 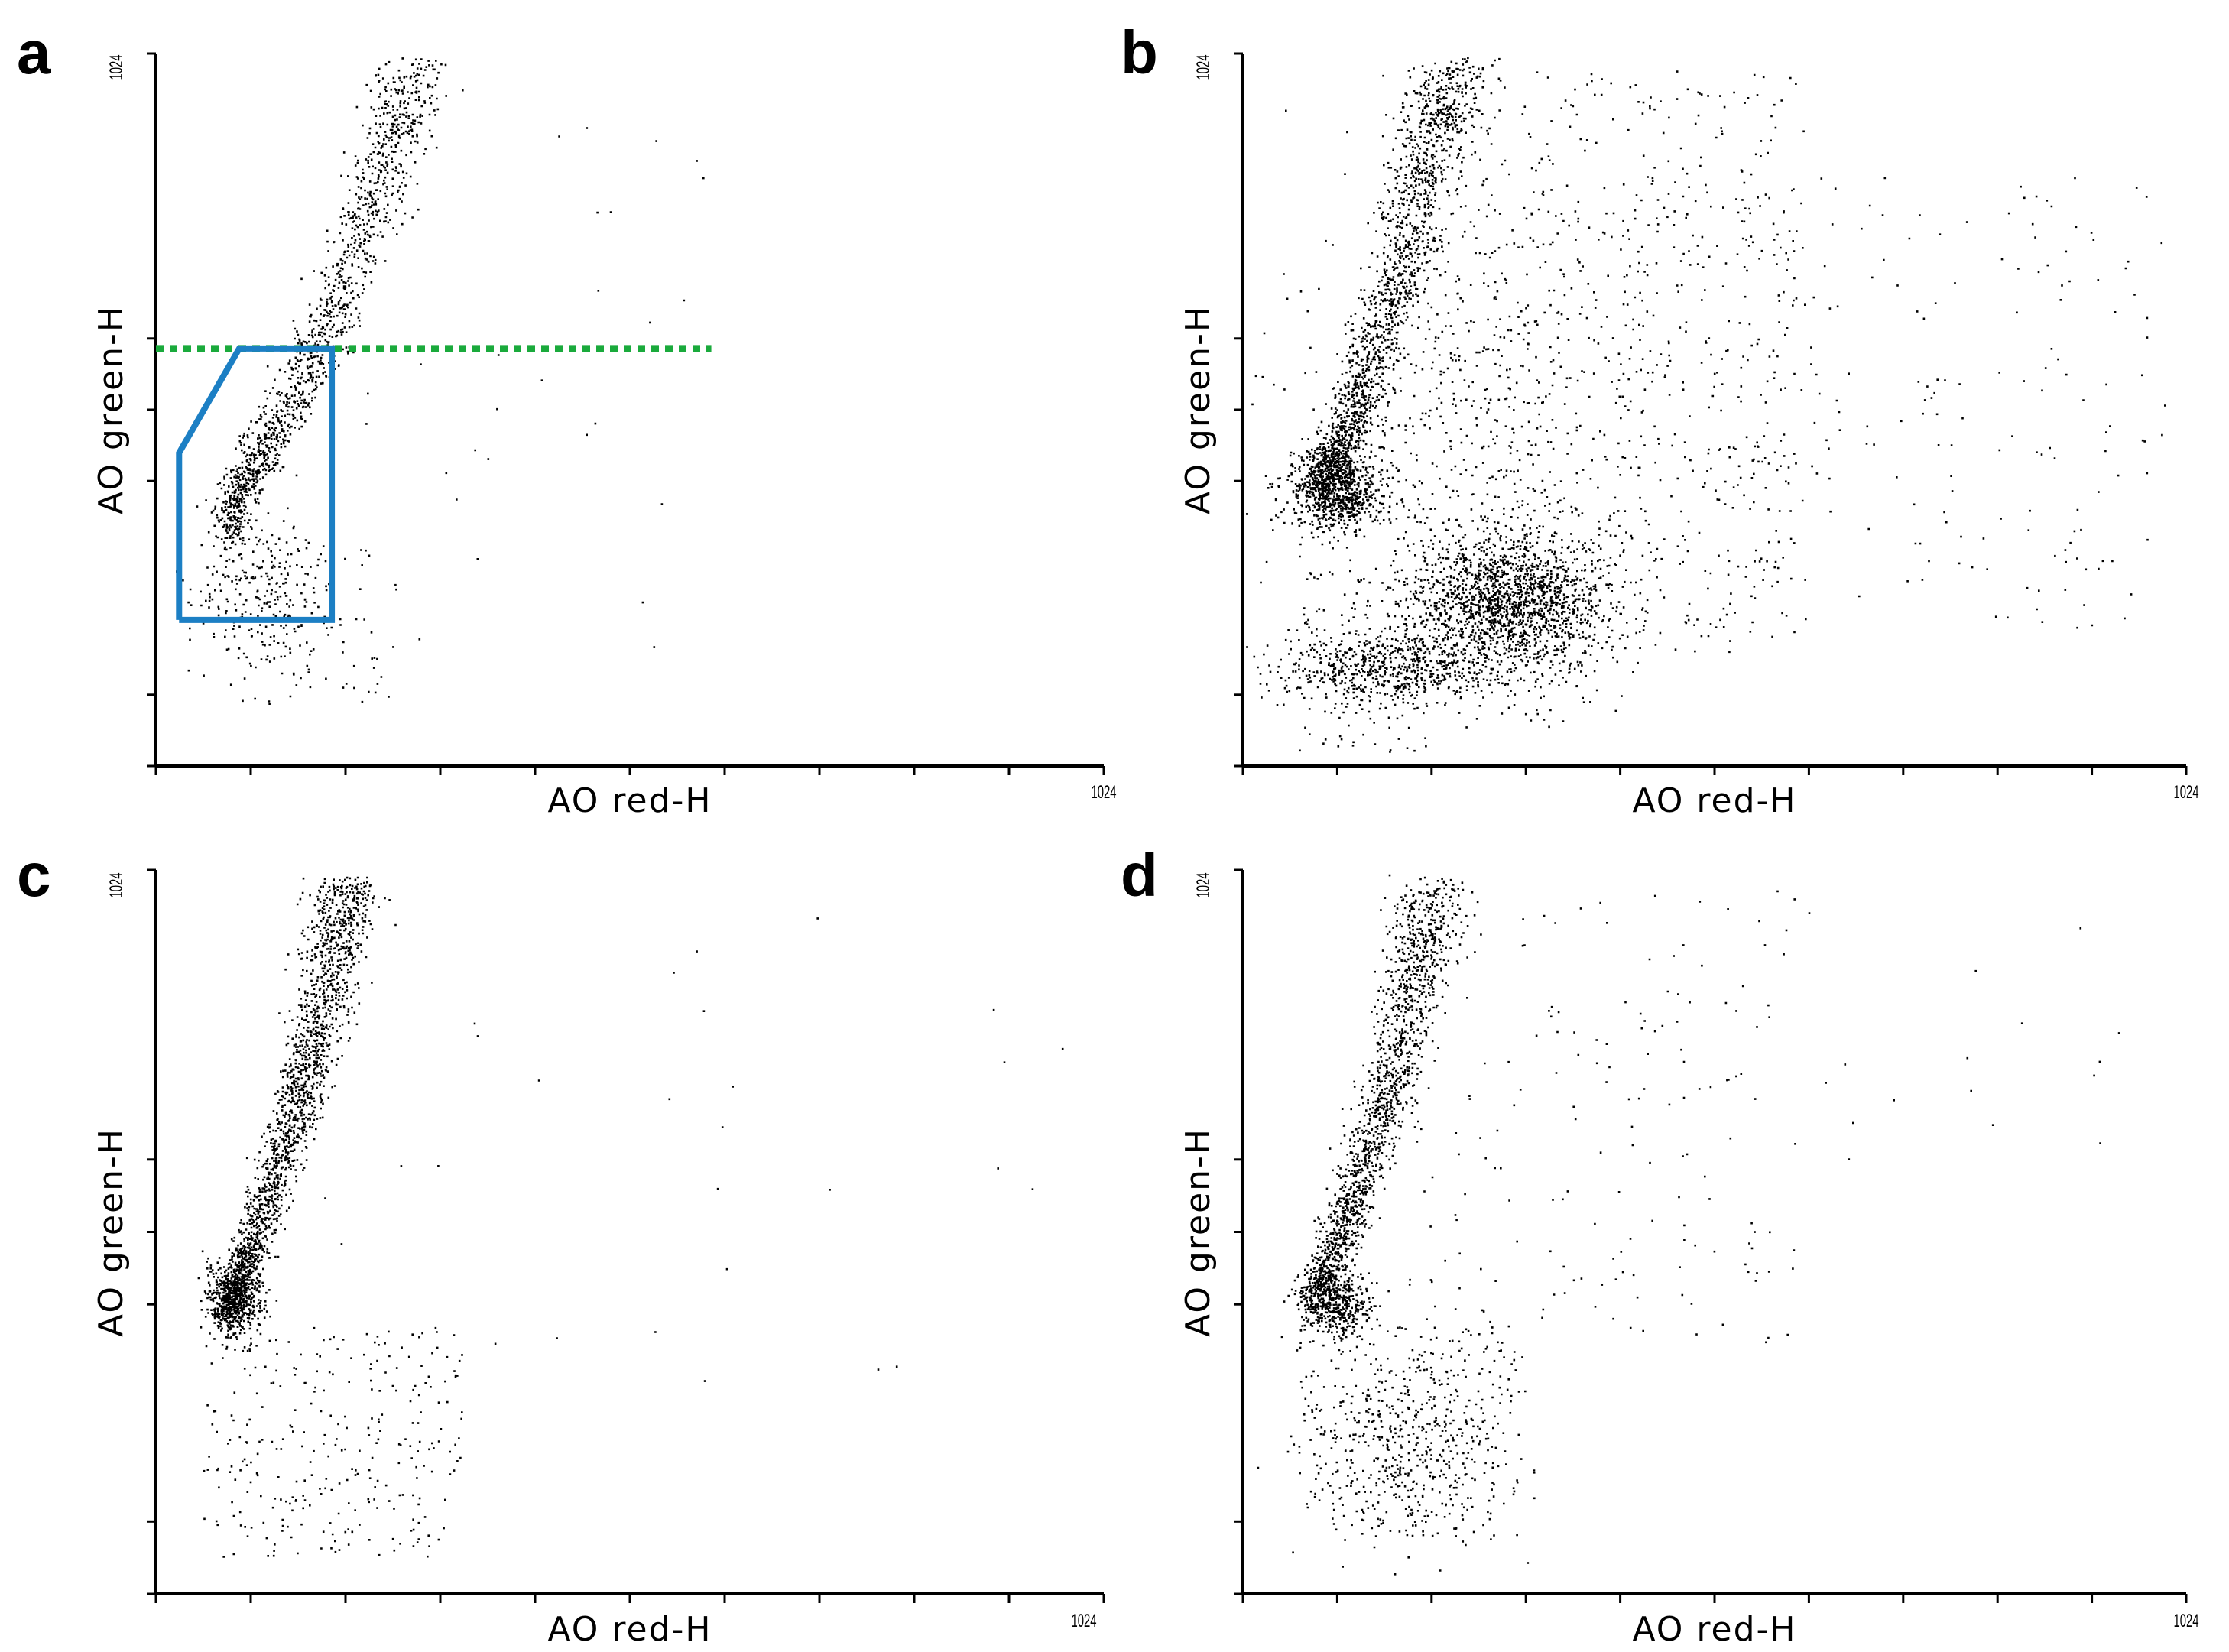 I want to click on scatter-dots, so click(x=440, y=381).